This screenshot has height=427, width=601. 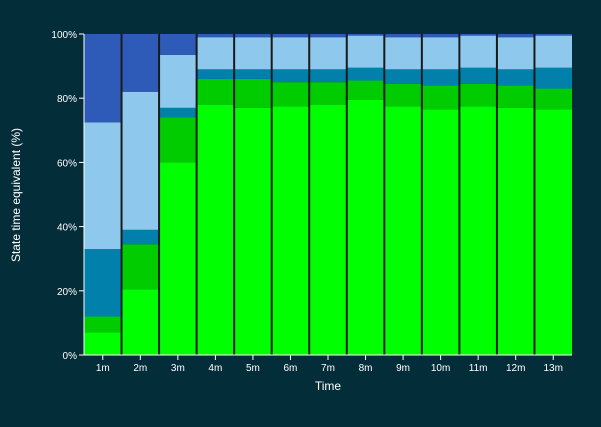 What do you see at coordinates (67, 99) in the screenshot?
I see `y-tick-label: 80%` at bounding box center [67, 99].